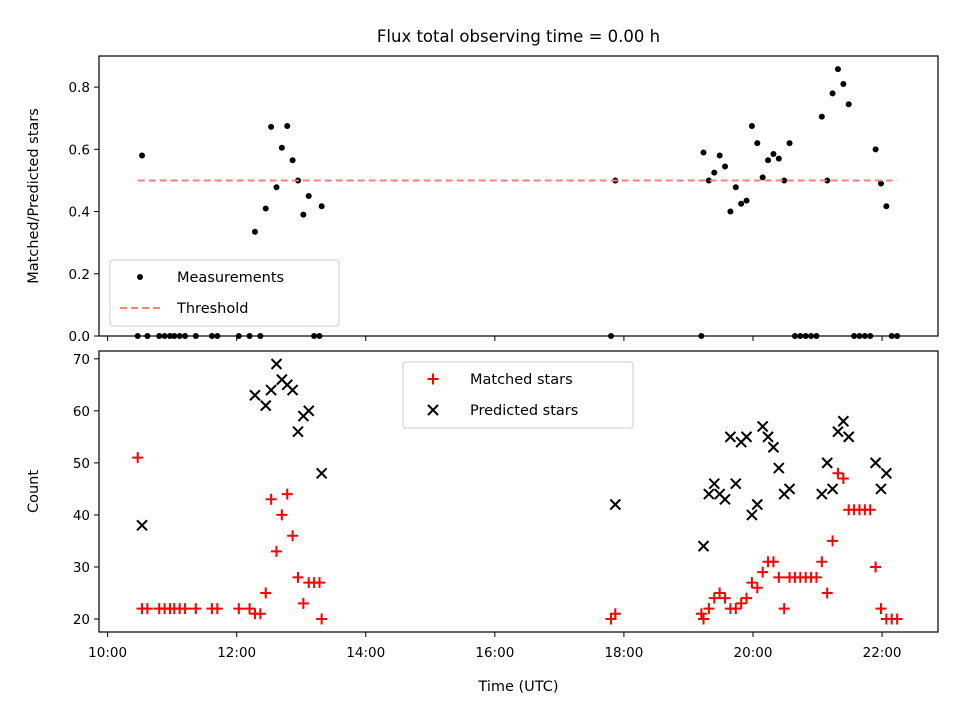 This screenshot has height=720, width=960. Describe the element at coordinates (81, 620) in the screenshot. I see `y-tick-label: 20` at that location.